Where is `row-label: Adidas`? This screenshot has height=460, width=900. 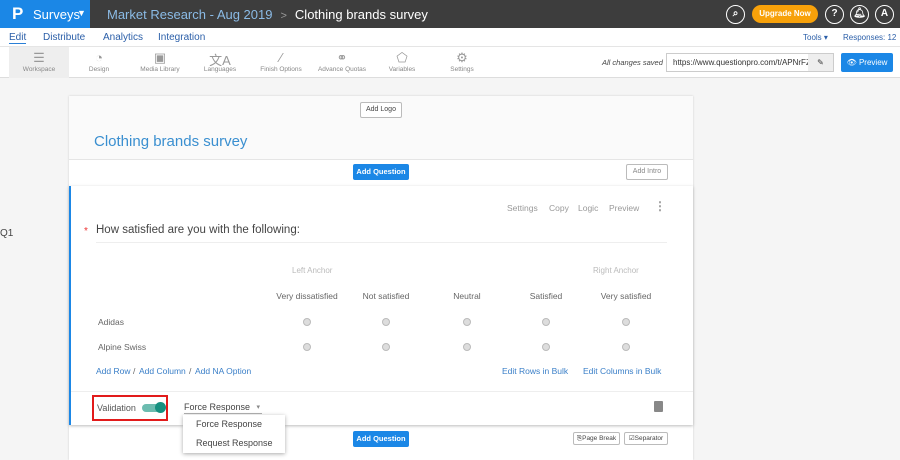
row-label: Adidas is located at coordinates (111, 322).